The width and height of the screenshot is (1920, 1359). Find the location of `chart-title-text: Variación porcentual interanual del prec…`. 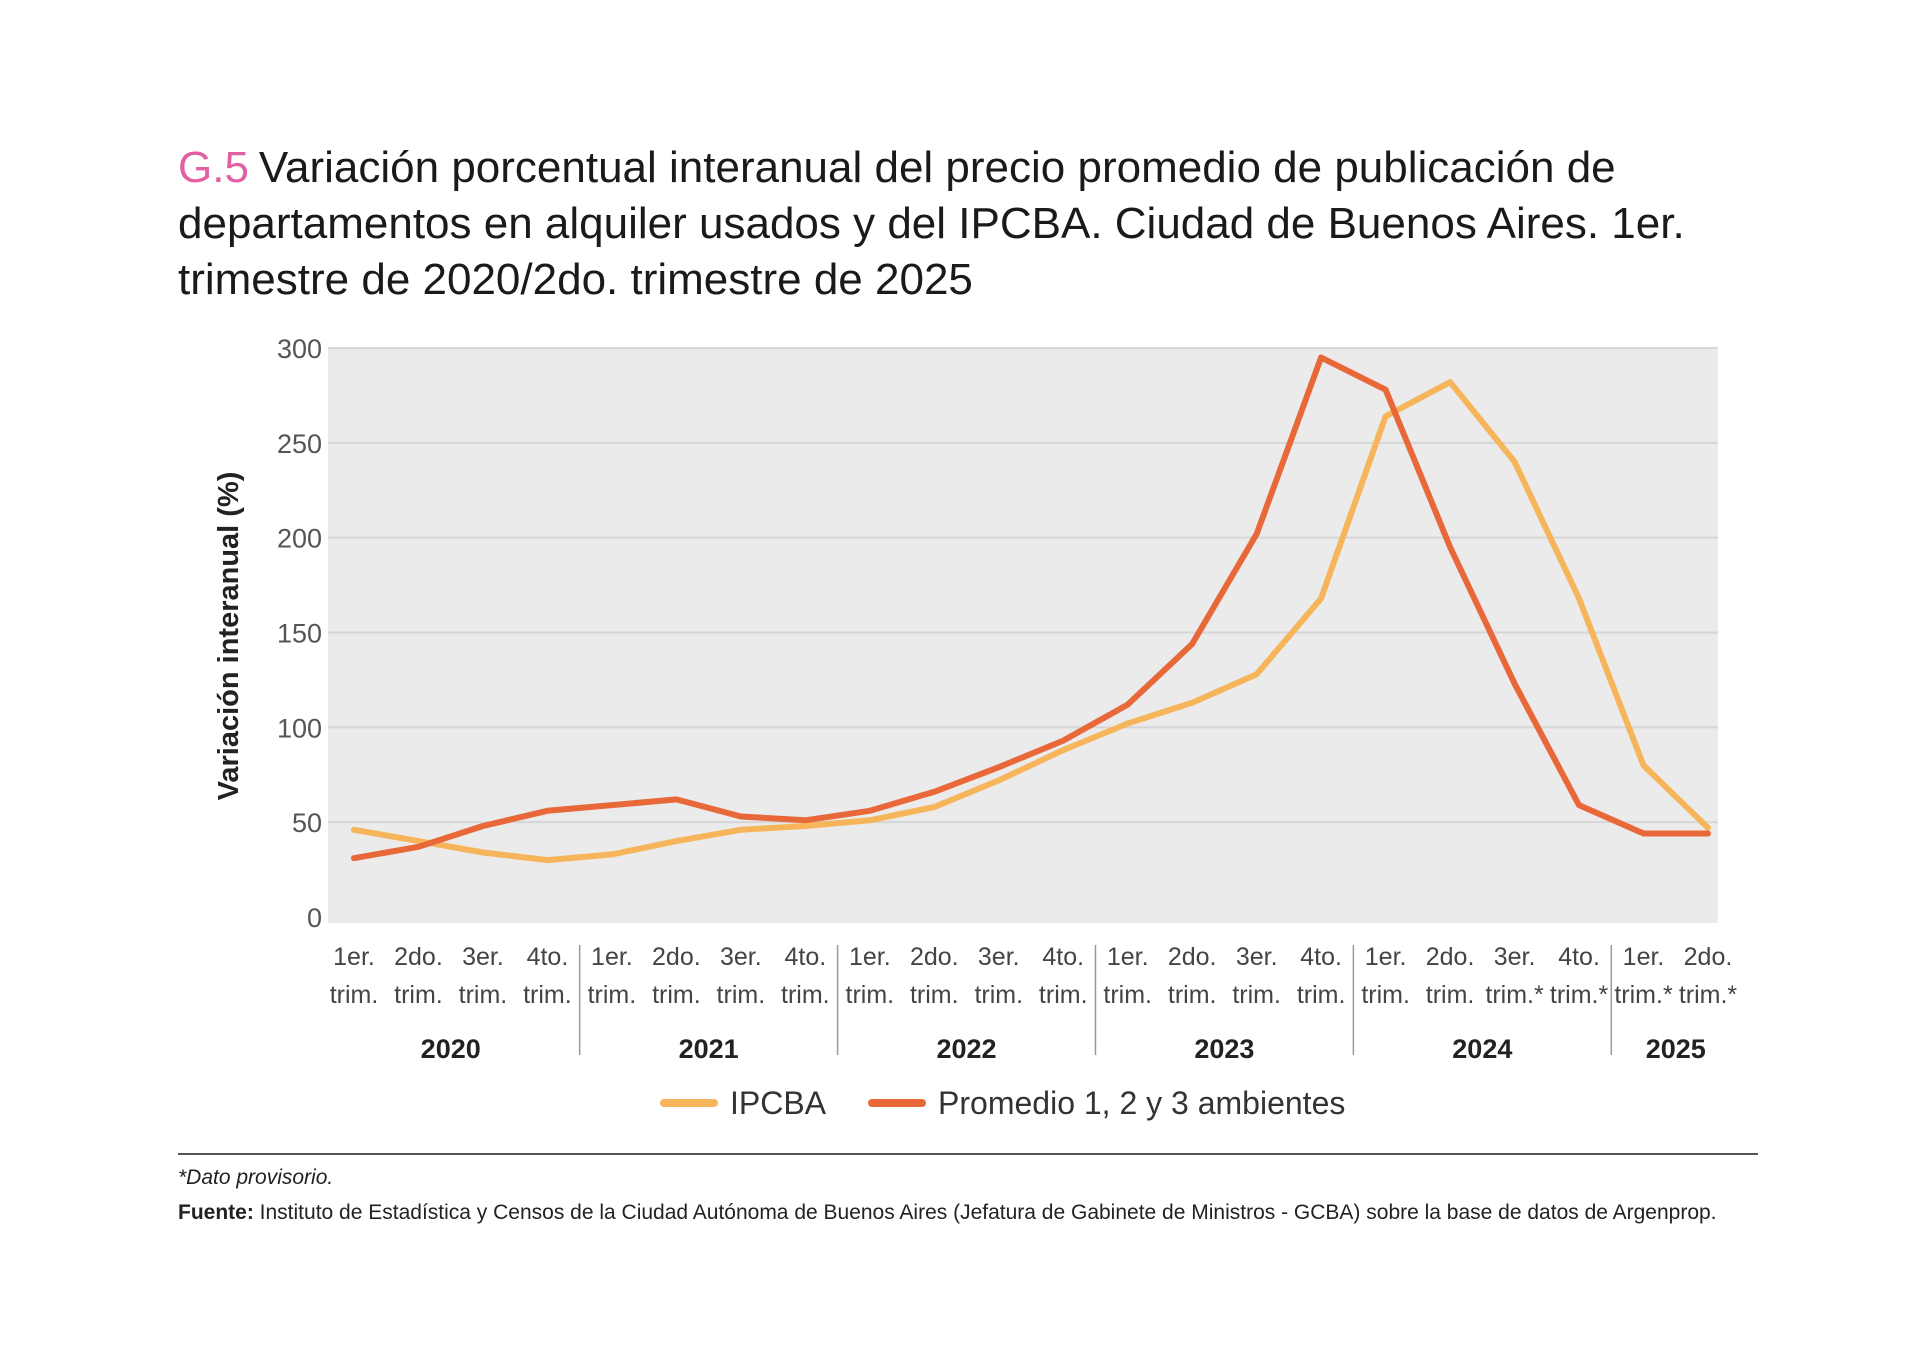

chart-title-text: Variación porcentual interanual del prec… is located at coordinates (931, 223).